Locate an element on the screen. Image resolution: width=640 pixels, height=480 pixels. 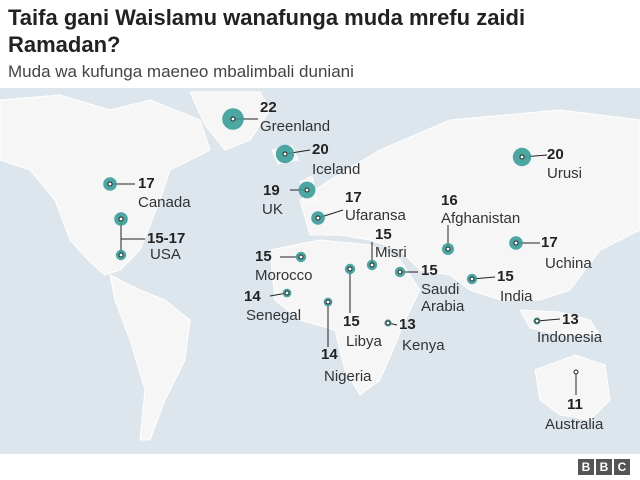
hours-label: 19 is located at coordinates (271, 190).